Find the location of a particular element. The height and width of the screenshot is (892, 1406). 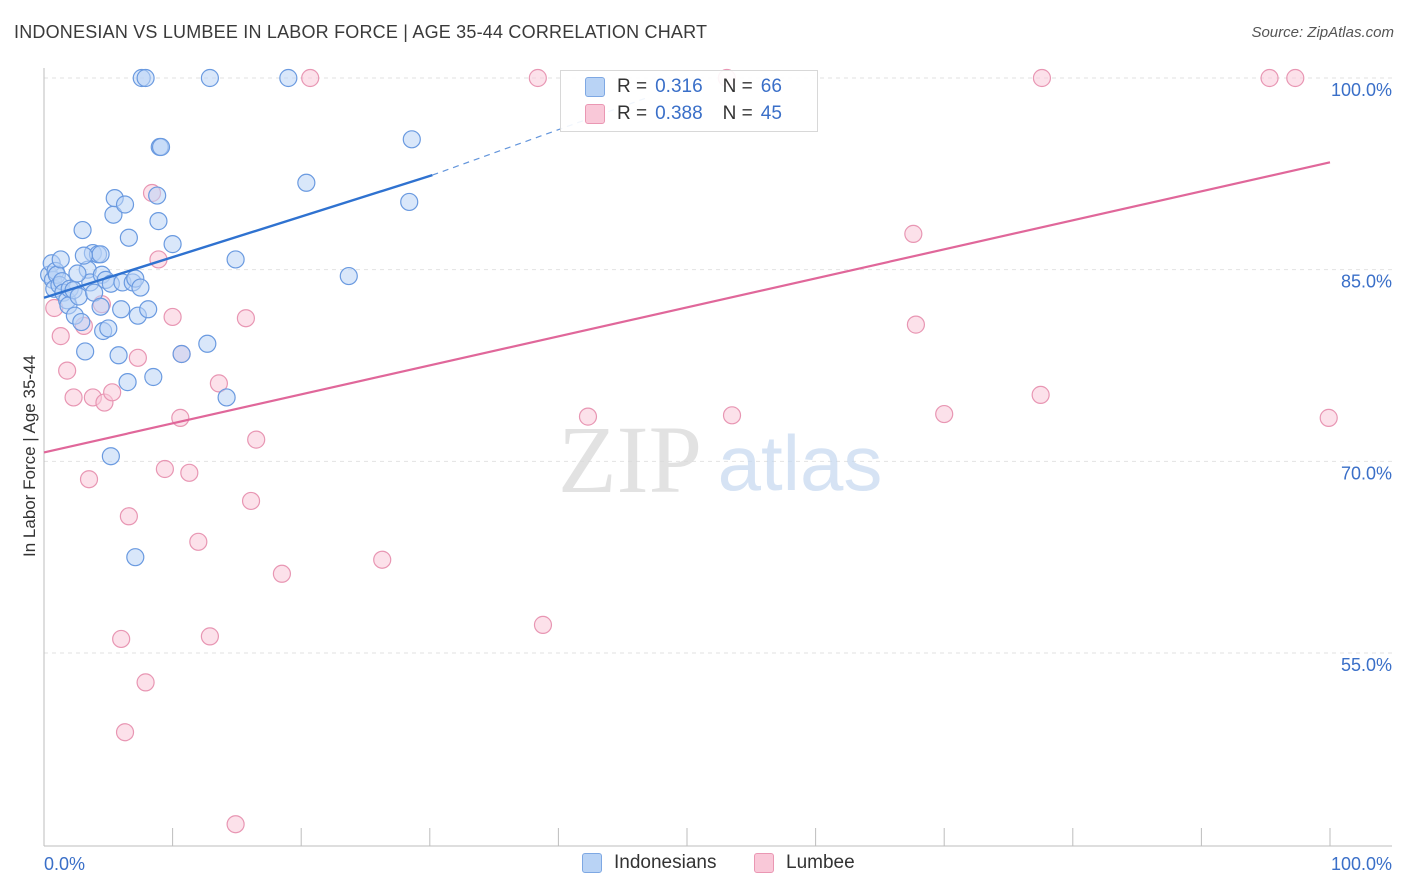

indonesians-swatch is located at coordinates (595, 87).